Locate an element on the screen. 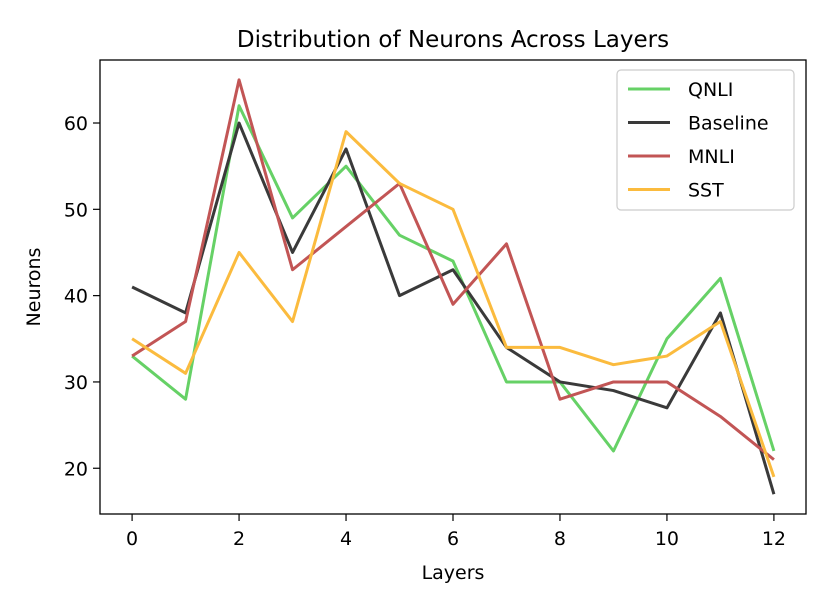 The image size is (830, 613). x-axis-label: Layers is located at coordinates (453, 573).